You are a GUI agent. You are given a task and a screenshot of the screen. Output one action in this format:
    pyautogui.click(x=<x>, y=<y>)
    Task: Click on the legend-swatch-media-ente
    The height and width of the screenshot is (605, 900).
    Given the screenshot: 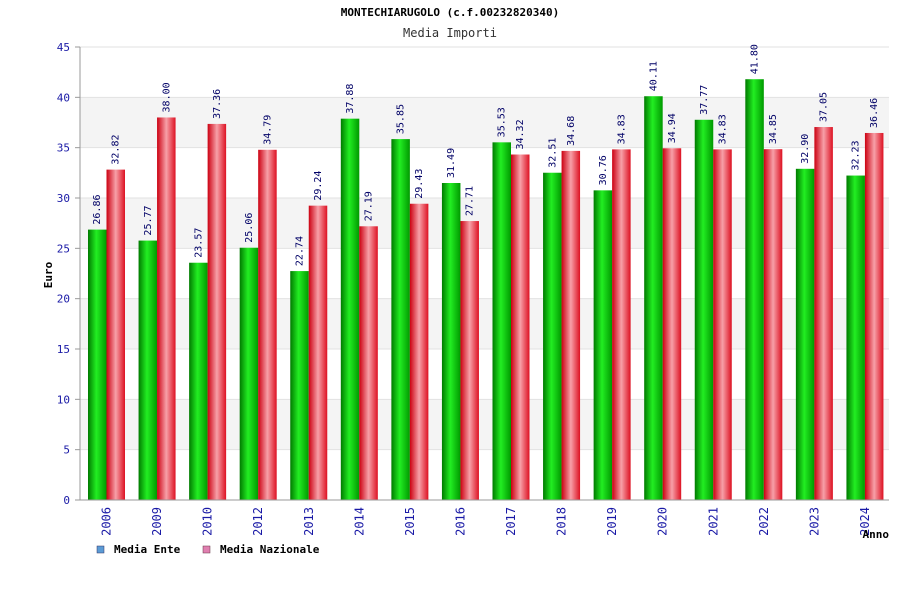 What is the action you would take?
    pyautogui.click(x=100, y=549)
    